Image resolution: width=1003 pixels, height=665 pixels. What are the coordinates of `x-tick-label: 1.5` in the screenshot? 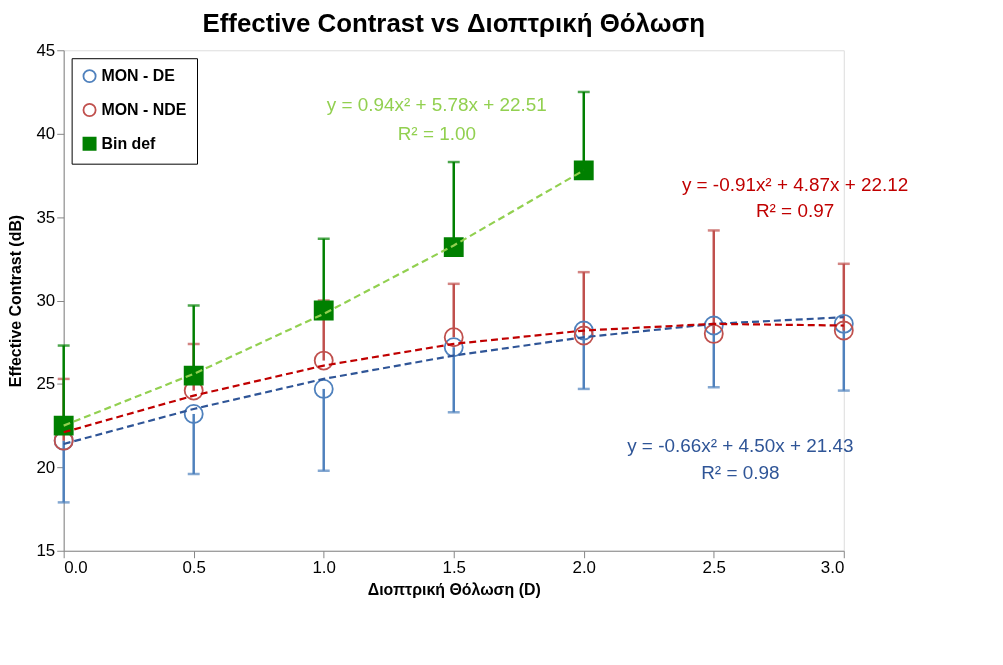 It's located at (454, 568).